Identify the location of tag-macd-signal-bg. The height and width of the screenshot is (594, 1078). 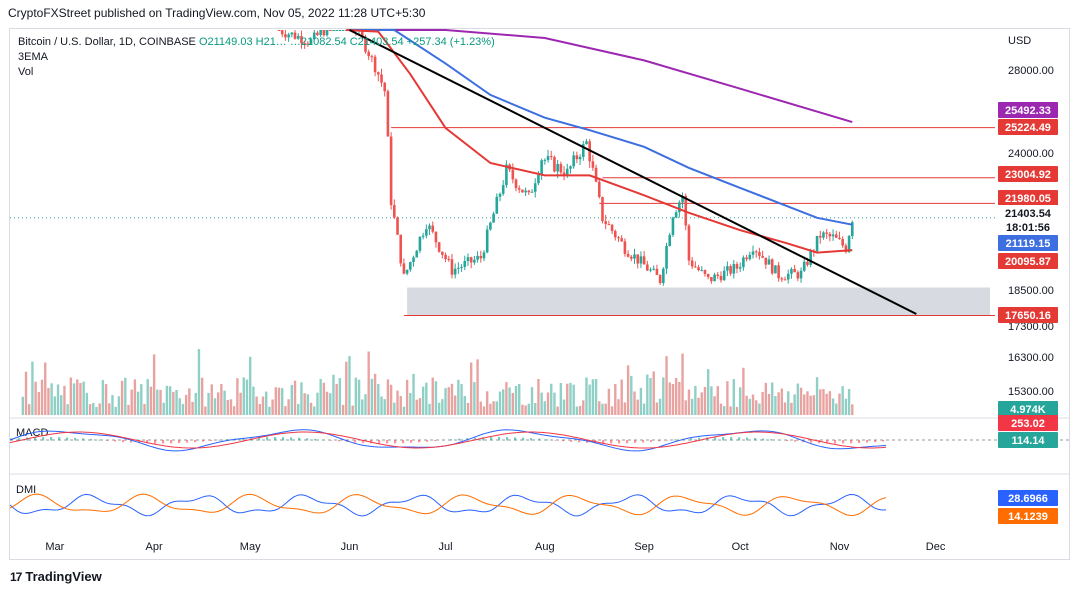
(1028, 423).